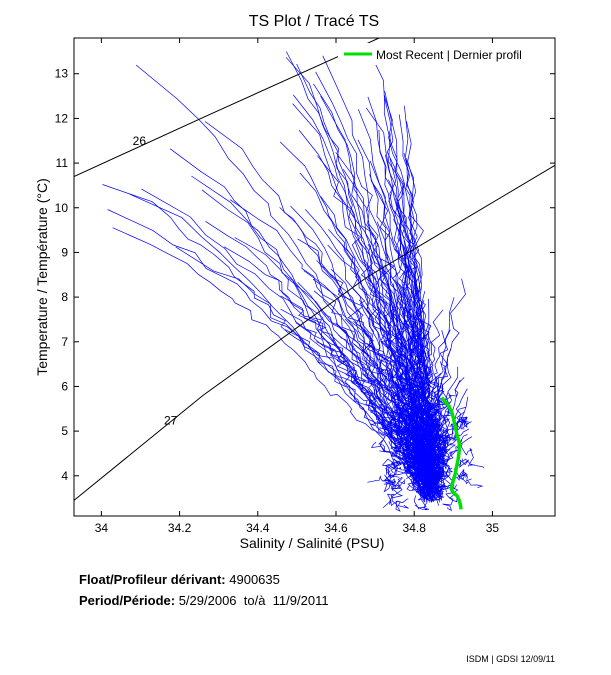 This screenshot has width=611, height=675. I want to click on float-label: Float/Profileur dérivant:, so click(152, 579).